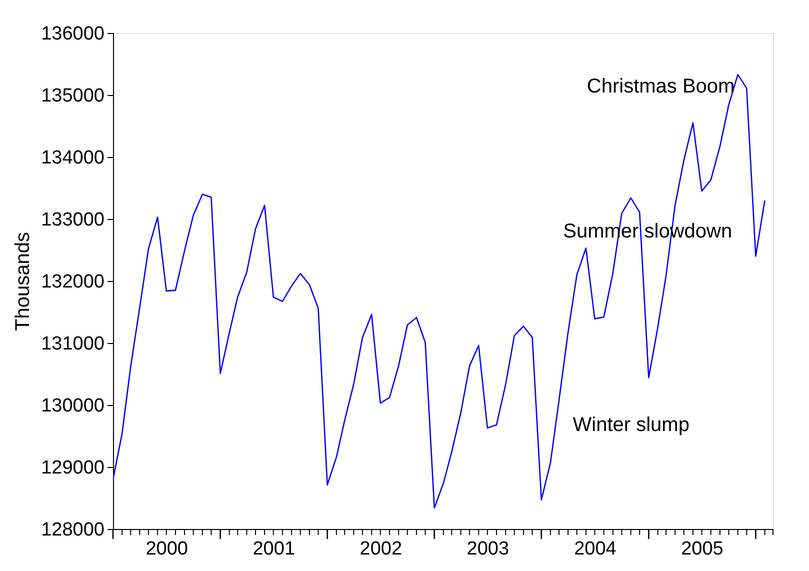  Describe the element at coordinates (23, 281) in the screenshot. I see `y-axis-title: Thousands` at that location.